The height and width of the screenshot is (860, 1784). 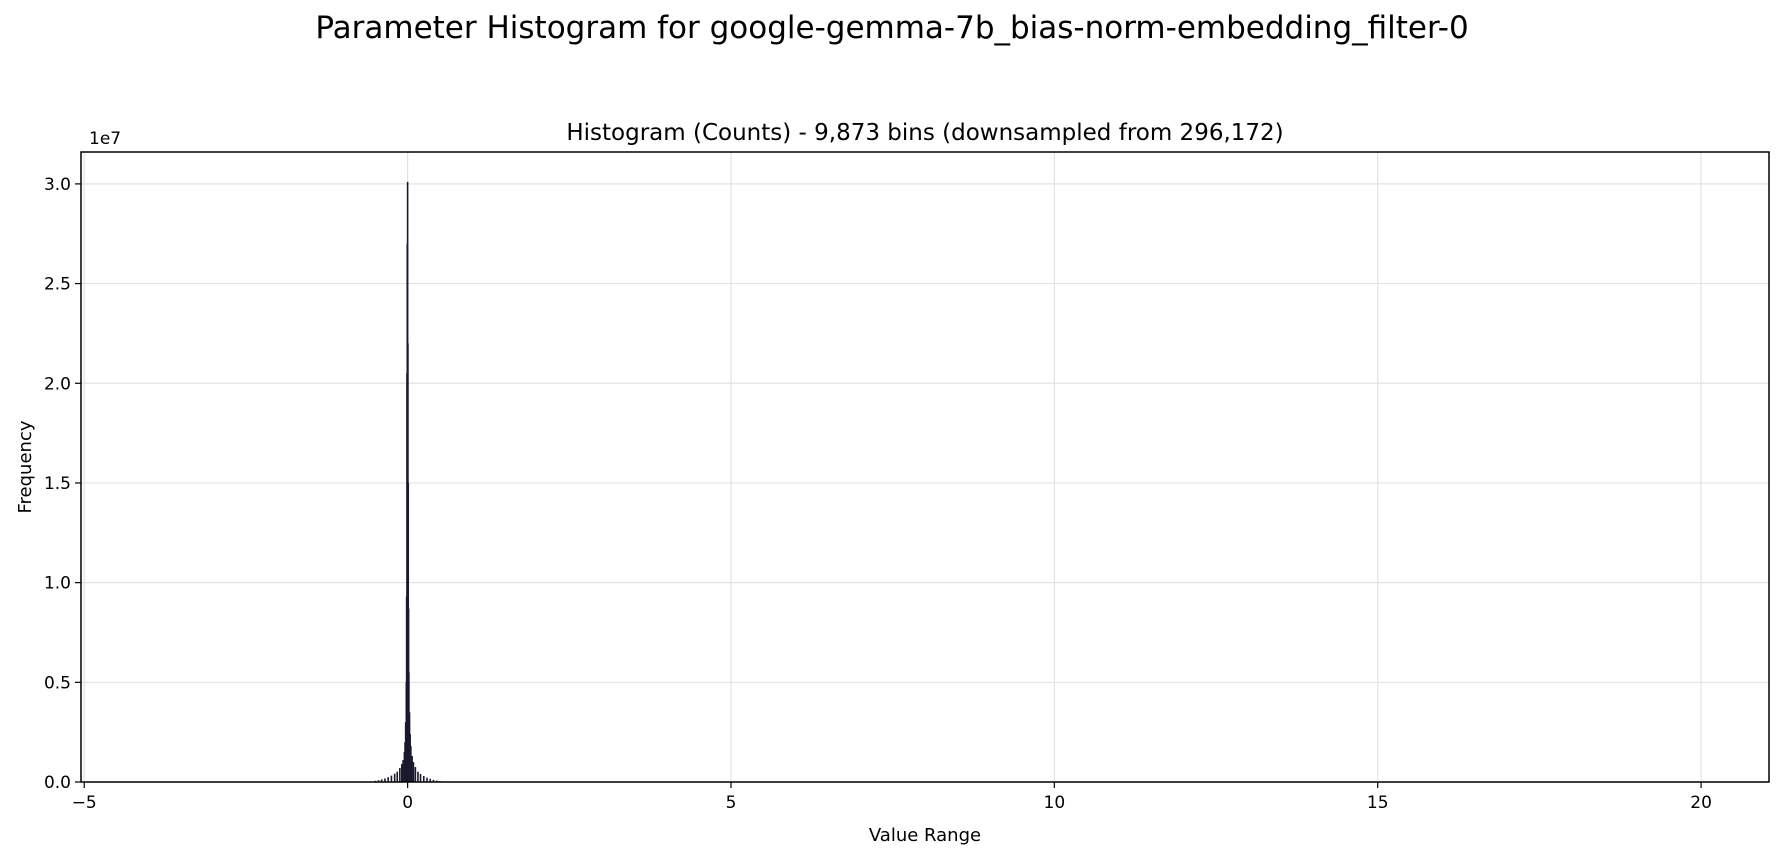 I want to click on x-tick-label: 10, so click(x=1055, y=803).